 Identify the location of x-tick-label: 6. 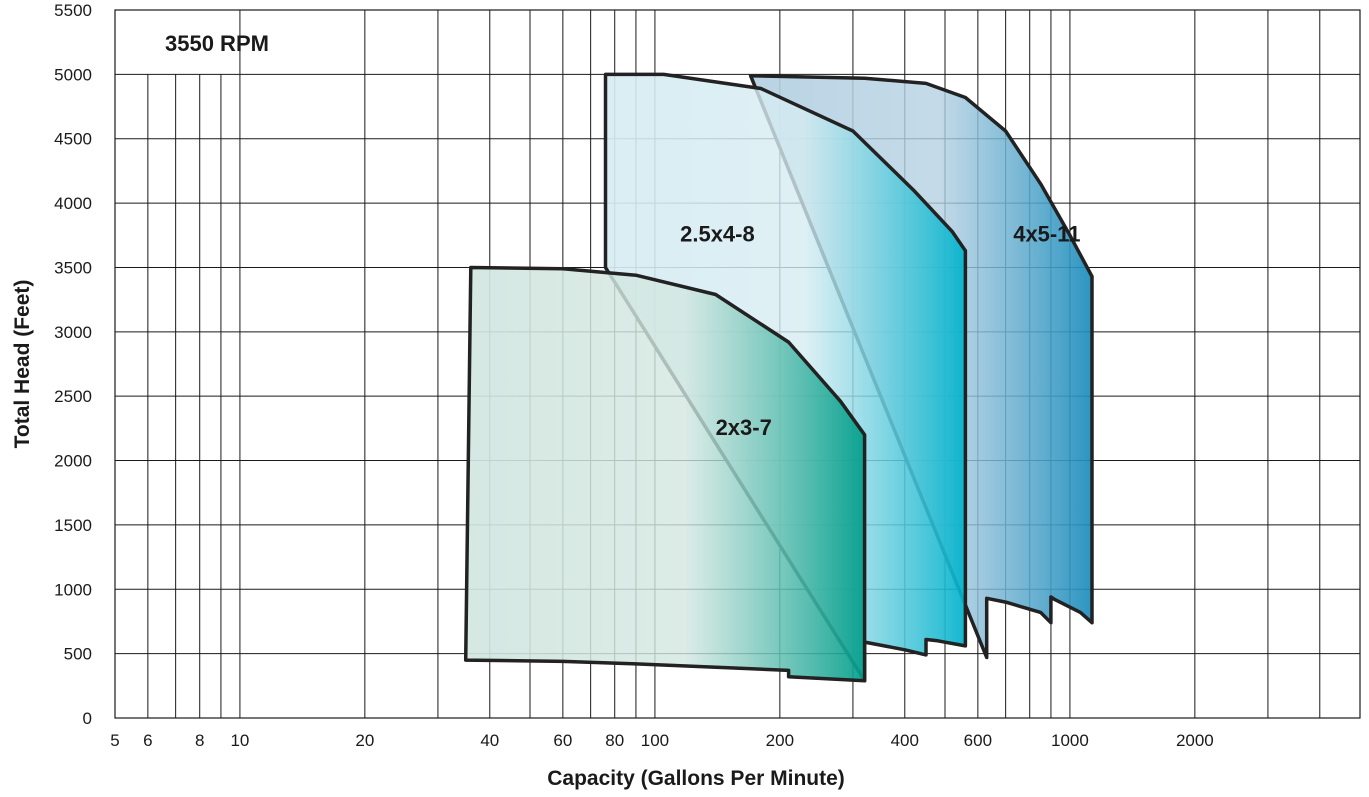
(147, 740).